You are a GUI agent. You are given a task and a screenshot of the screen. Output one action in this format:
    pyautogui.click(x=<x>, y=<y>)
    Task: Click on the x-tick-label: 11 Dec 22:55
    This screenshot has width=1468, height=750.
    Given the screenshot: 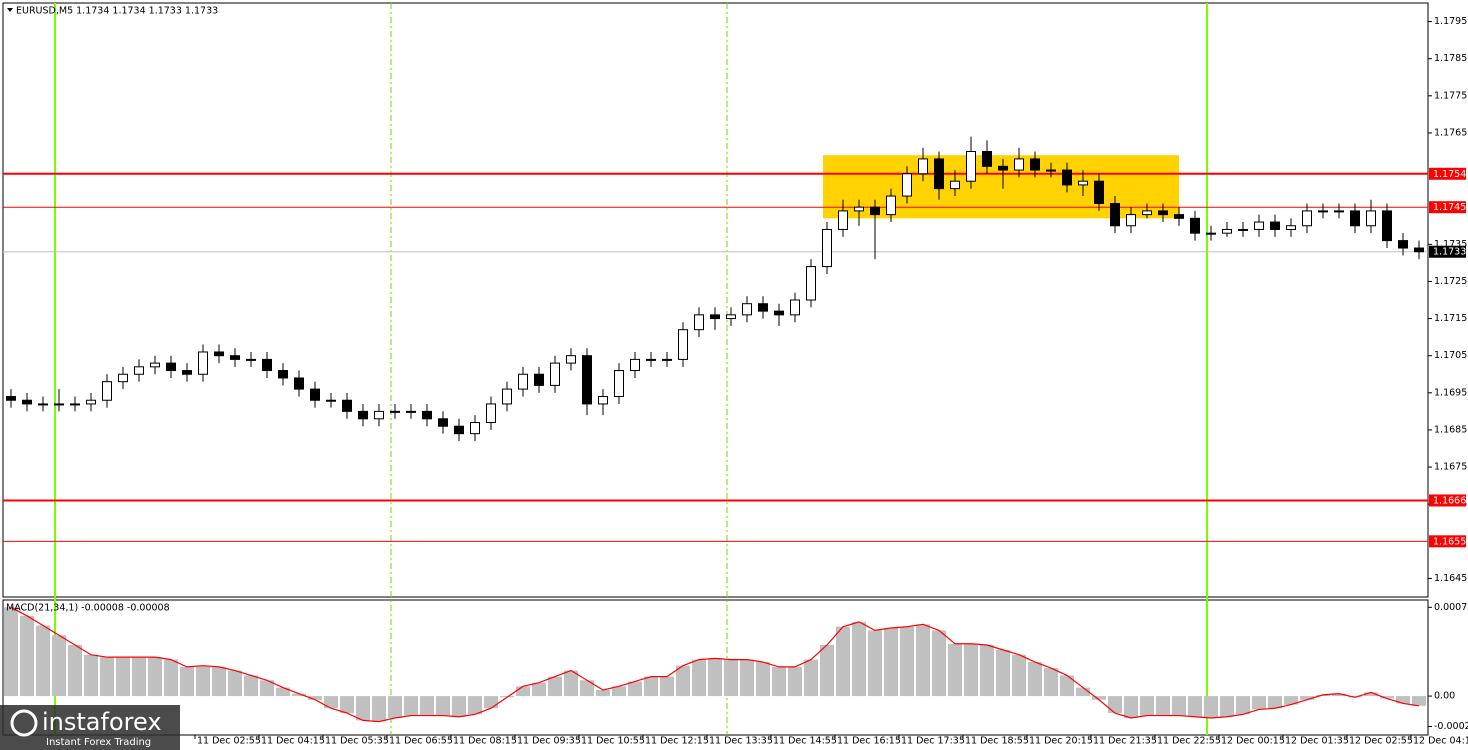 What is the action you would take?
    pyautogui.click(x=1189, y=741)
    